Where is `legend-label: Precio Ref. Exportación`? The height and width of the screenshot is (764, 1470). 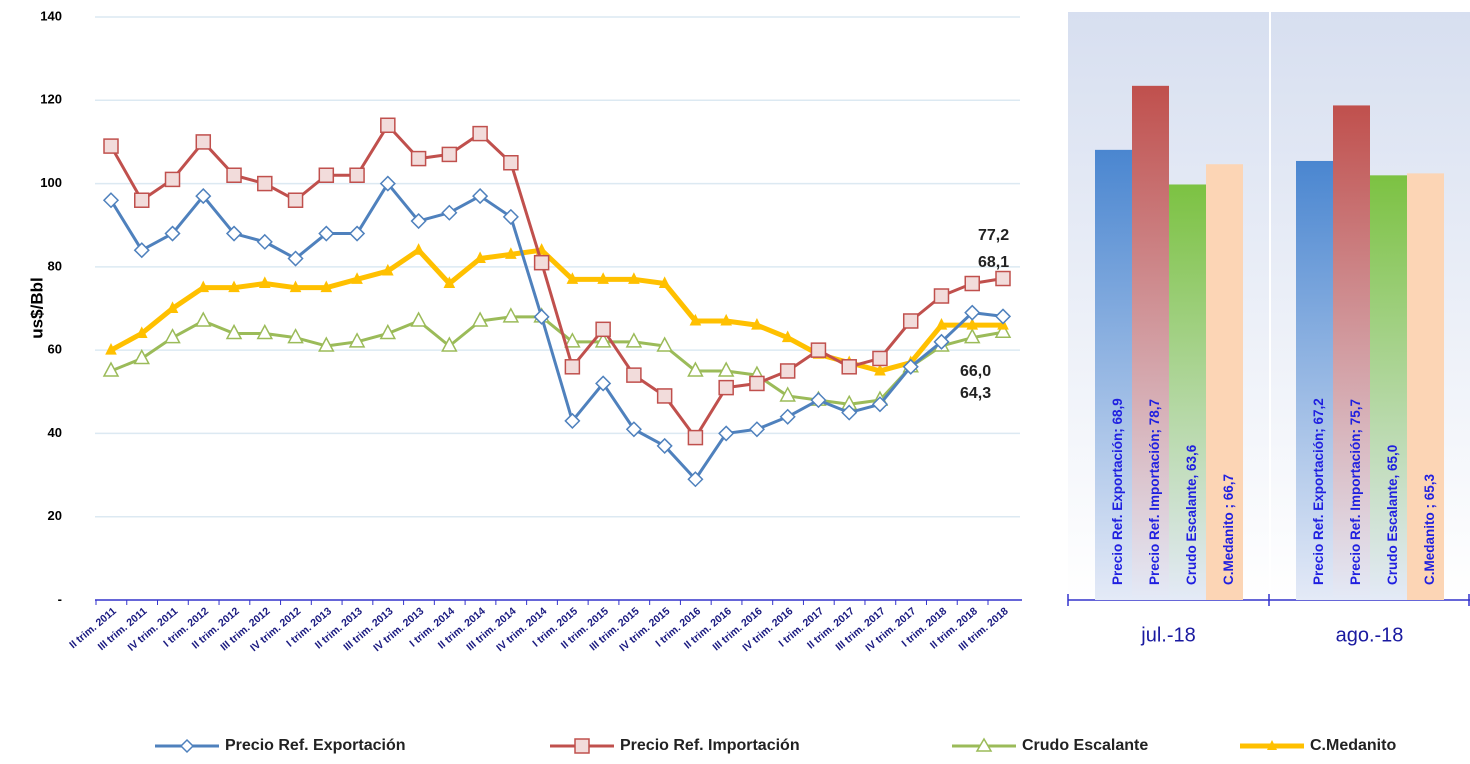
legend-label: Precio Ref. Exportación is located at coordinates (315, 745).